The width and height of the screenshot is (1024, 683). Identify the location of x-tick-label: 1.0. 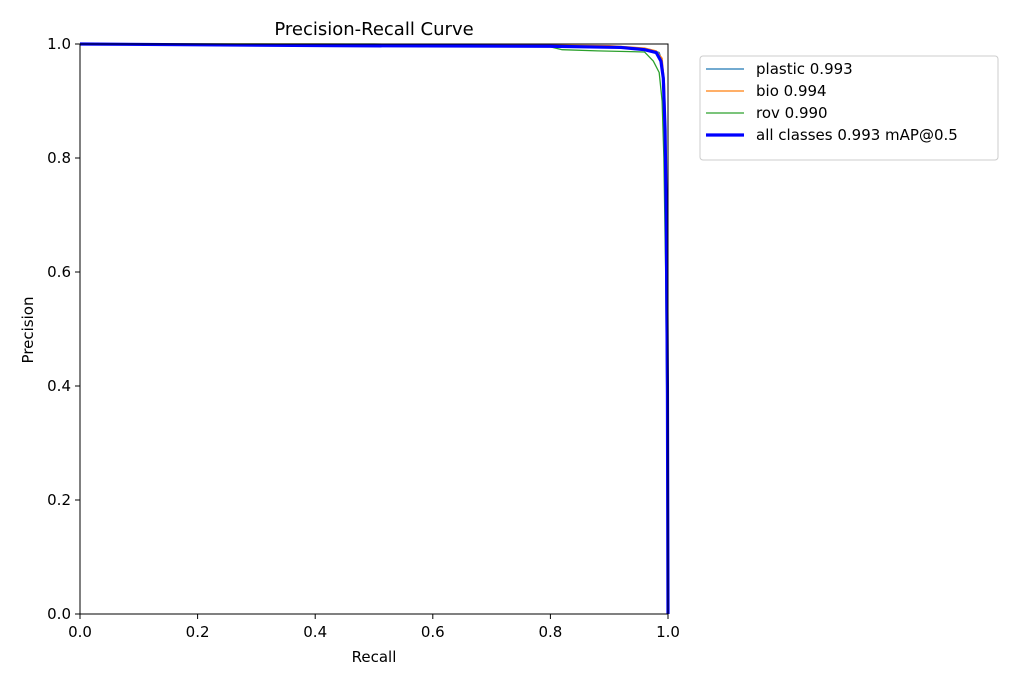
(668, 632).